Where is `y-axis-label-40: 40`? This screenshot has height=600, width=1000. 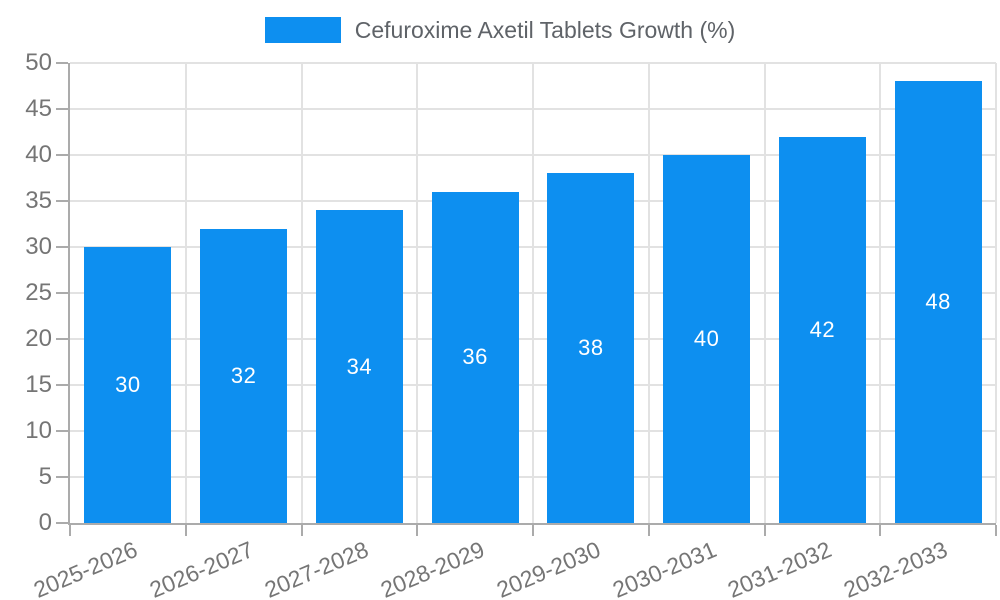 y-axis-label-40: 40 is located at coordinates (38, 154).